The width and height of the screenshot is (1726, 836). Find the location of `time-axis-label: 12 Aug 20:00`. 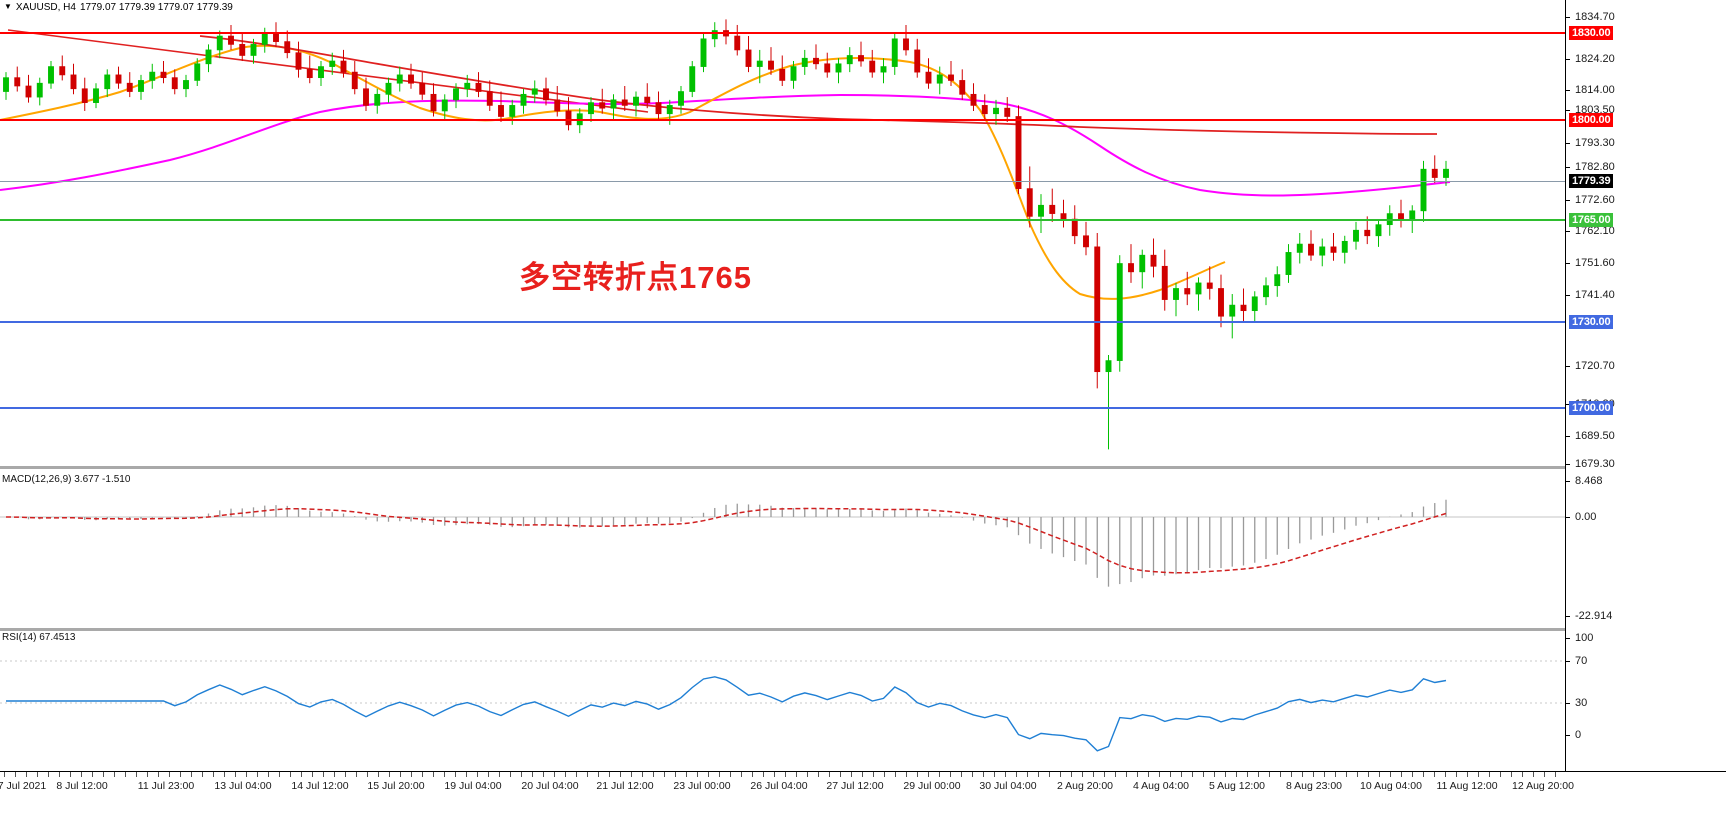

time-axis-label: 12 Aug 20:00 is located at coordinates (1543, 786).